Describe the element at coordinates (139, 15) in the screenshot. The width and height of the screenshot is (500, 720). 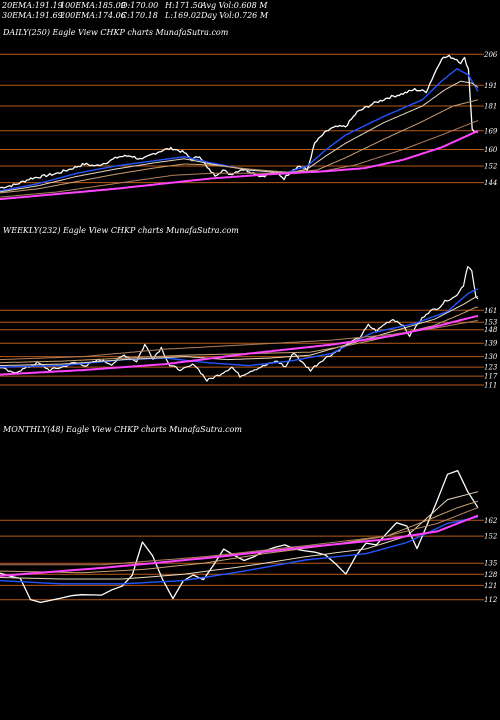
I see `close-readout: C:170.18` at that location.